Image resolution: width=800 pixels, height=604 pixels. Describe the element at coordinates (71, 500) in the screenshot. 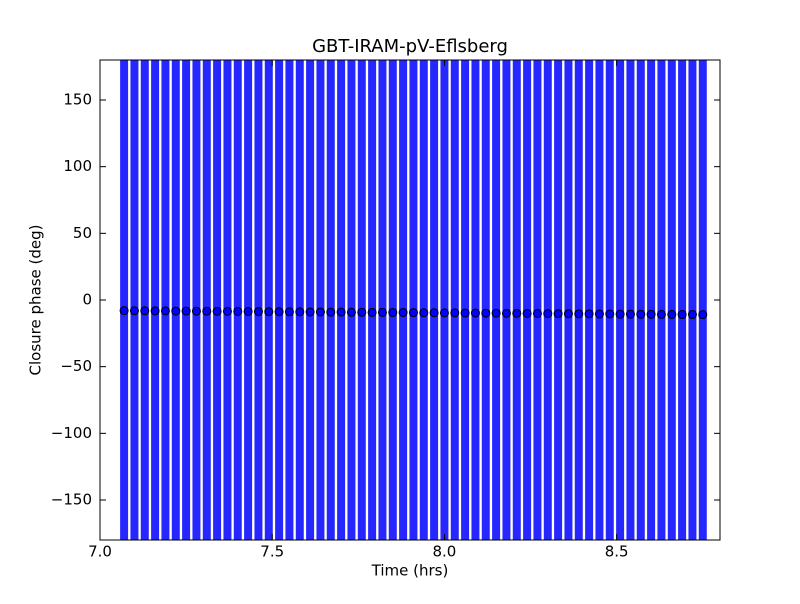

I see `y-tick-label: −150` at that location.